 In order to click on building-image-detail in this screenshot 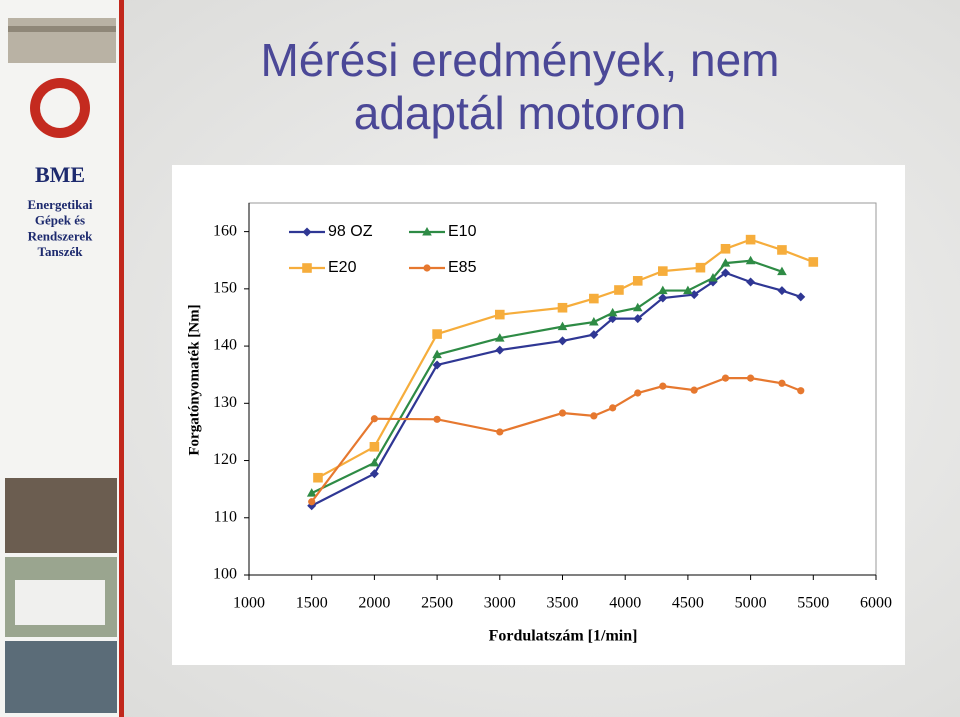, I will do `click(62, 29)`.